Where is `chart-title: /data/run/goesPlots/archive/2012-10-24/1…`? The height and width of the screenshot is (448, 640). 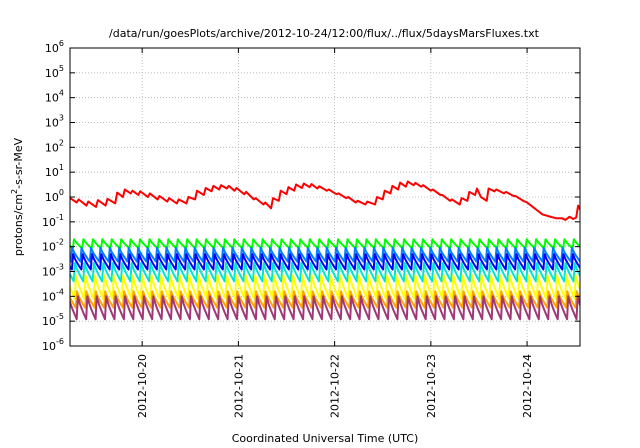 chart-title: /data/run/goesPlots/archive/2012-10-24/1… is located at coordinates (324, 33).